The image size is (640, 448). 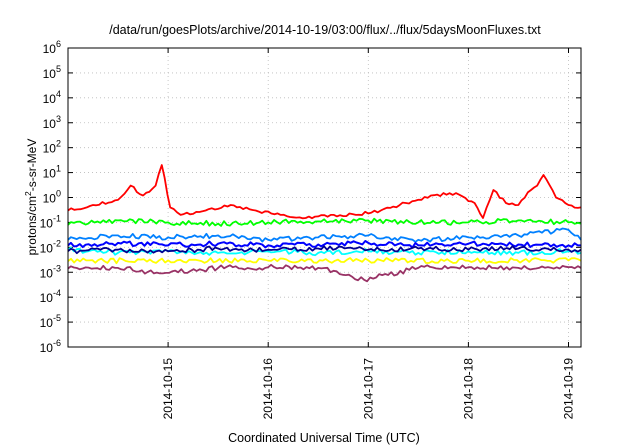 I want to click on y-tick-exponent: 4, so click(x=58, y=94).